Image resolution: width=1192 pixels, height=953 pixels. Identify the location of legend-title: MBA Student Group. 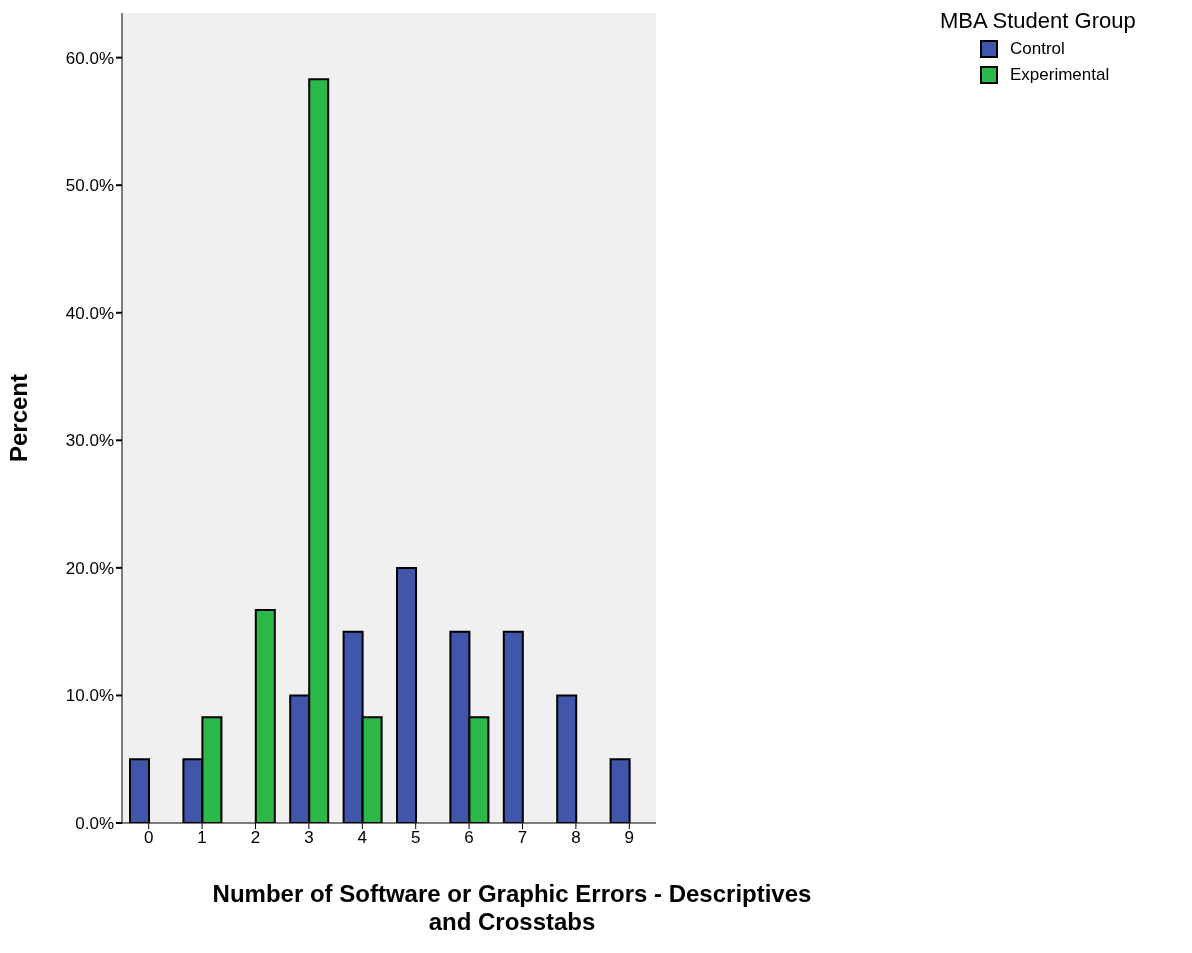
(1038, 21).